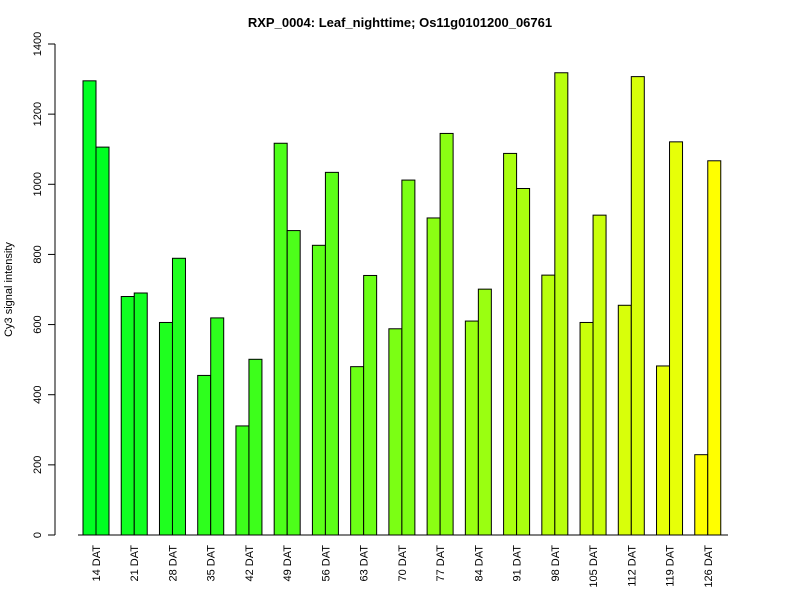 Image resolution: width=800 pixels, height=600 pixels. Describe the element at coordinates (9, 289) in the screenshot. I see `y-axis-label: Cy3 signal intensity` at that location.